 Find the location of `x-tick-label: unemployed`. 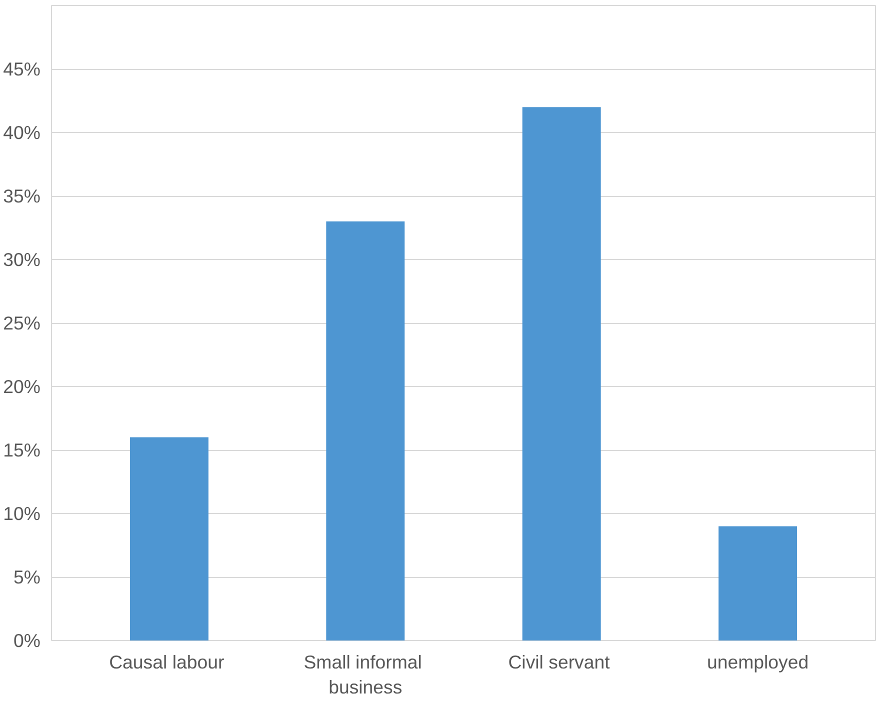

x-tick-label: unemployed is located at coordinates (757, 662).